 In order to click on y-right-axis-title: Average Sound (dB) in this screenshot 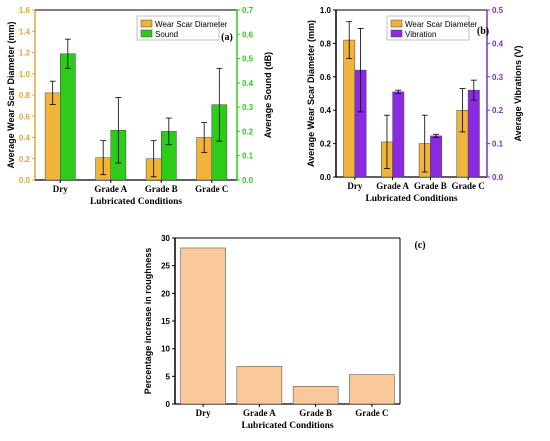, I will do `click(268, 95)`.